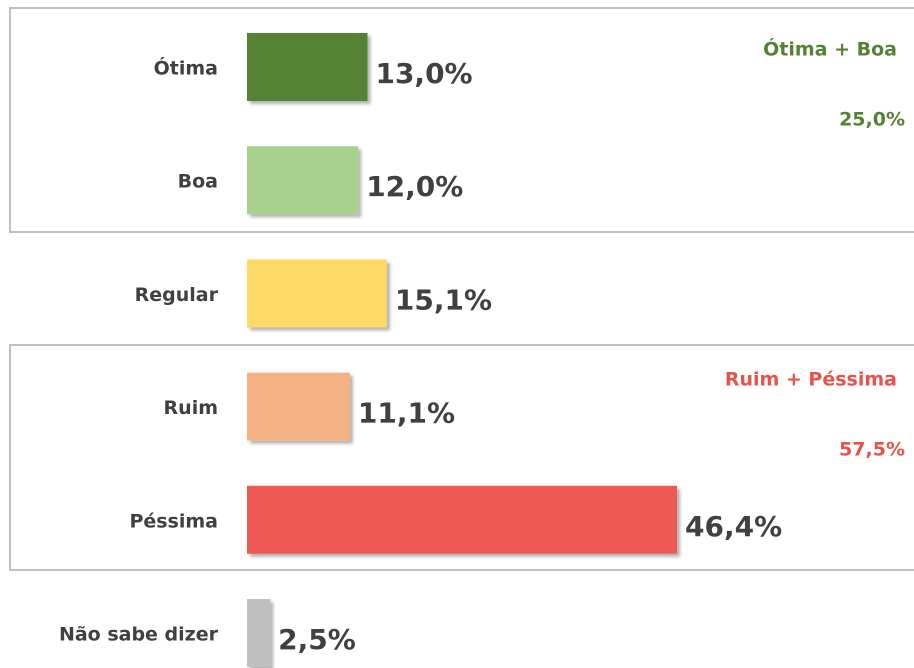  What do you see at coordinates (872, 450) in the screenshot?
I see `group-total: 57,5%` at bounding box center [872, 450].